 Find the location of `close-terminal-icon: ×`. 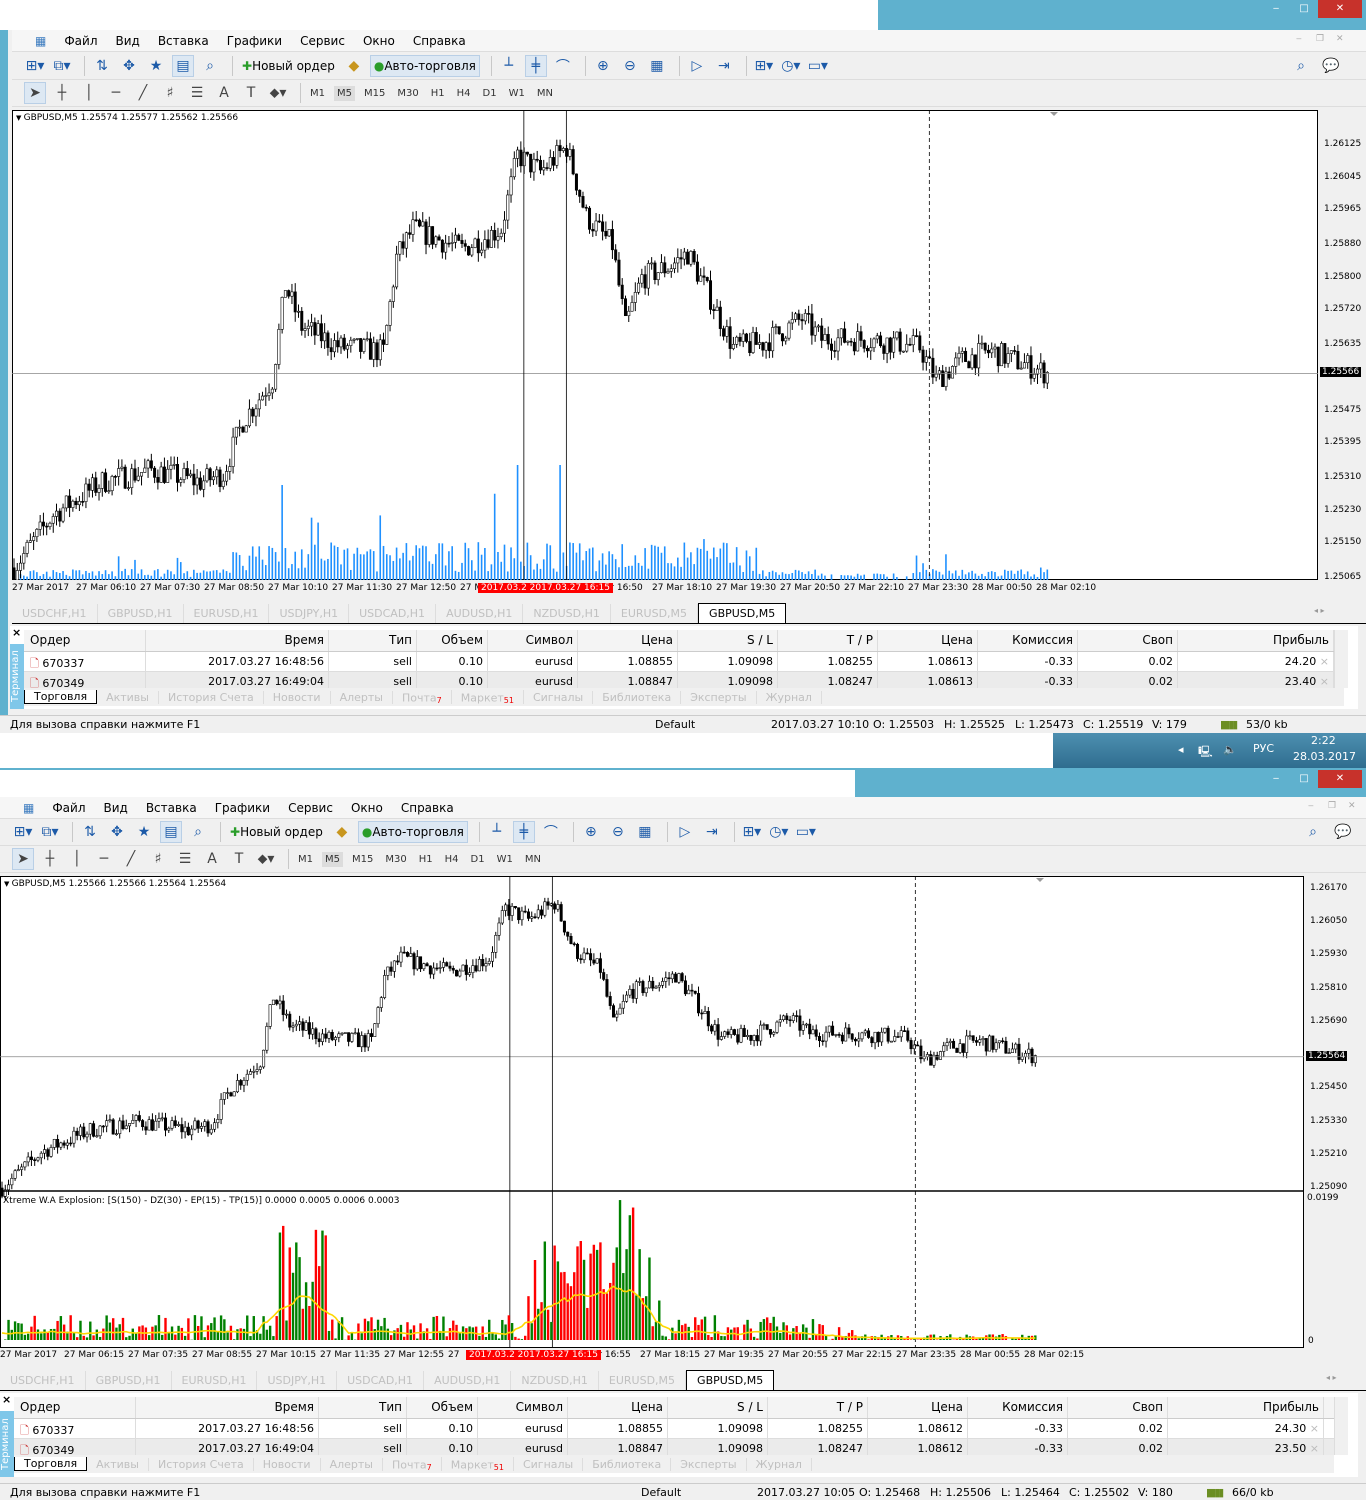

close-terminal-icon: × is located at coordinates (17, 632).